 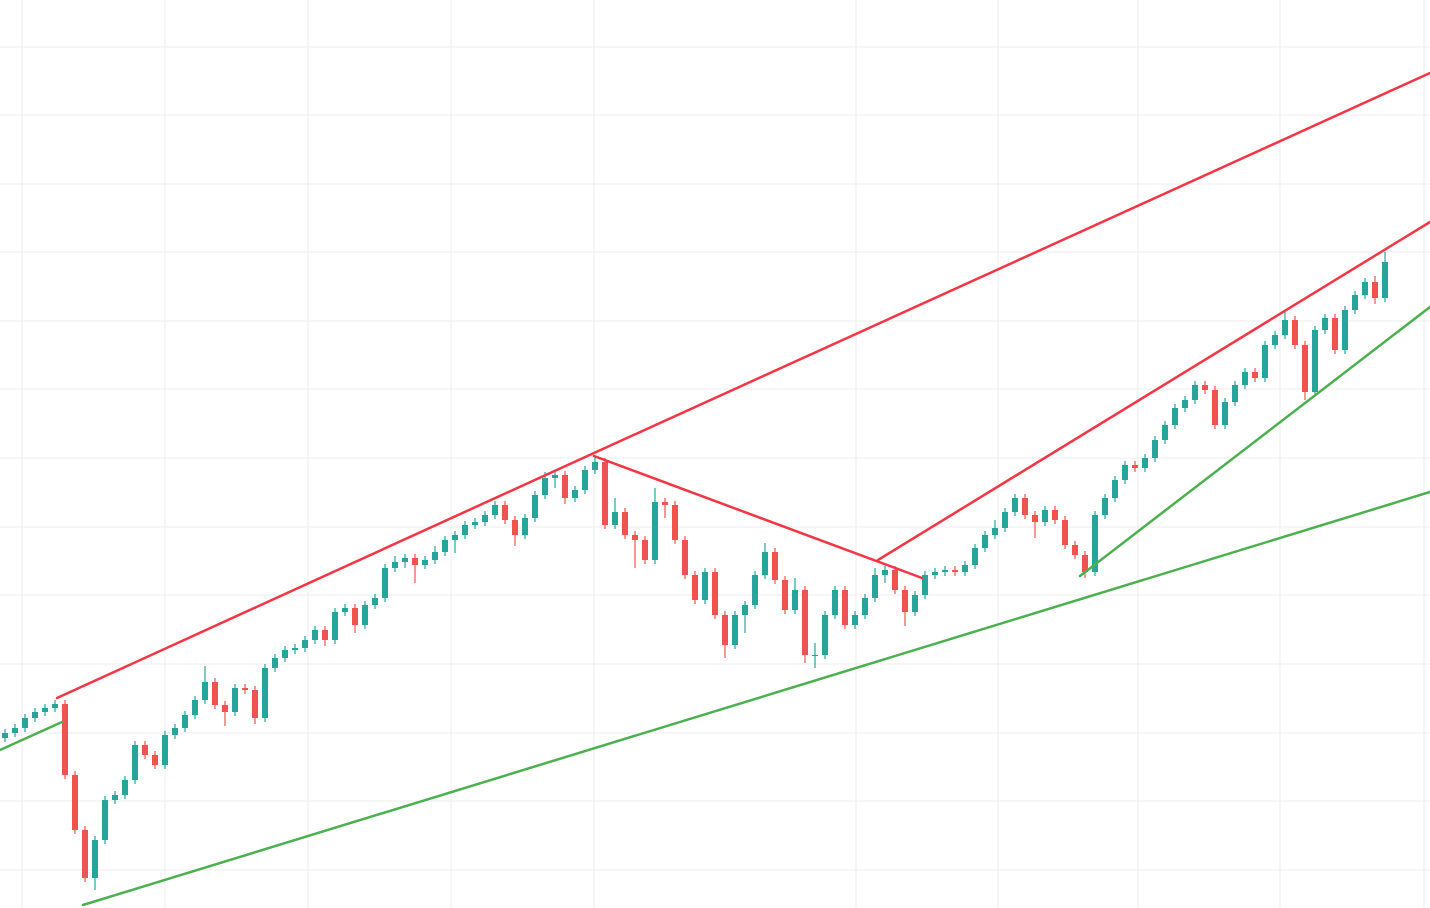 What do you see at coordinates (1254, 441) in the screenshot?
I see `short-support-line` at bounding box center [1254, 441].